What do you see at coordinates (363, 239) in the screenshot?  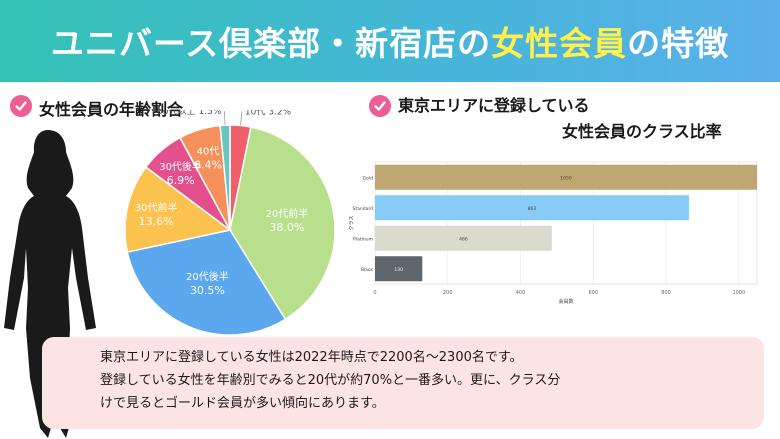 I see `category-label: Platinum` at bounding box center [363, 239].